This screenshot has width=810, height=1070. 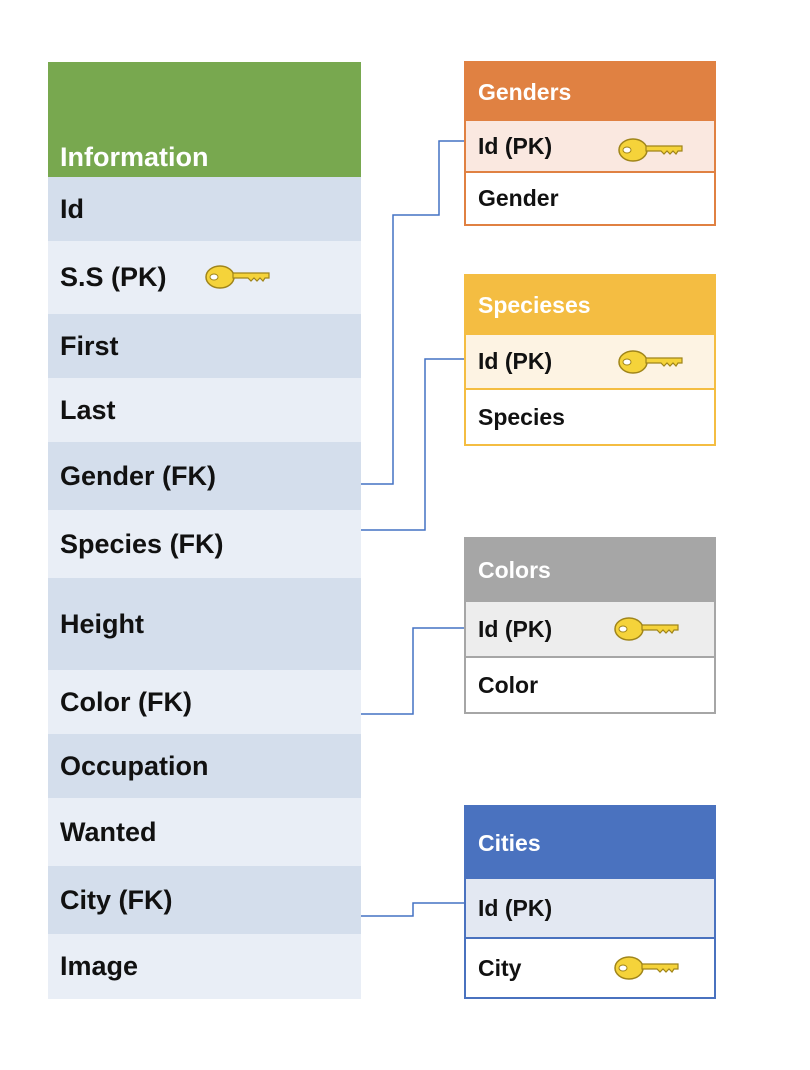 I want to click on table-row: Color, so click(x=590, y=685).